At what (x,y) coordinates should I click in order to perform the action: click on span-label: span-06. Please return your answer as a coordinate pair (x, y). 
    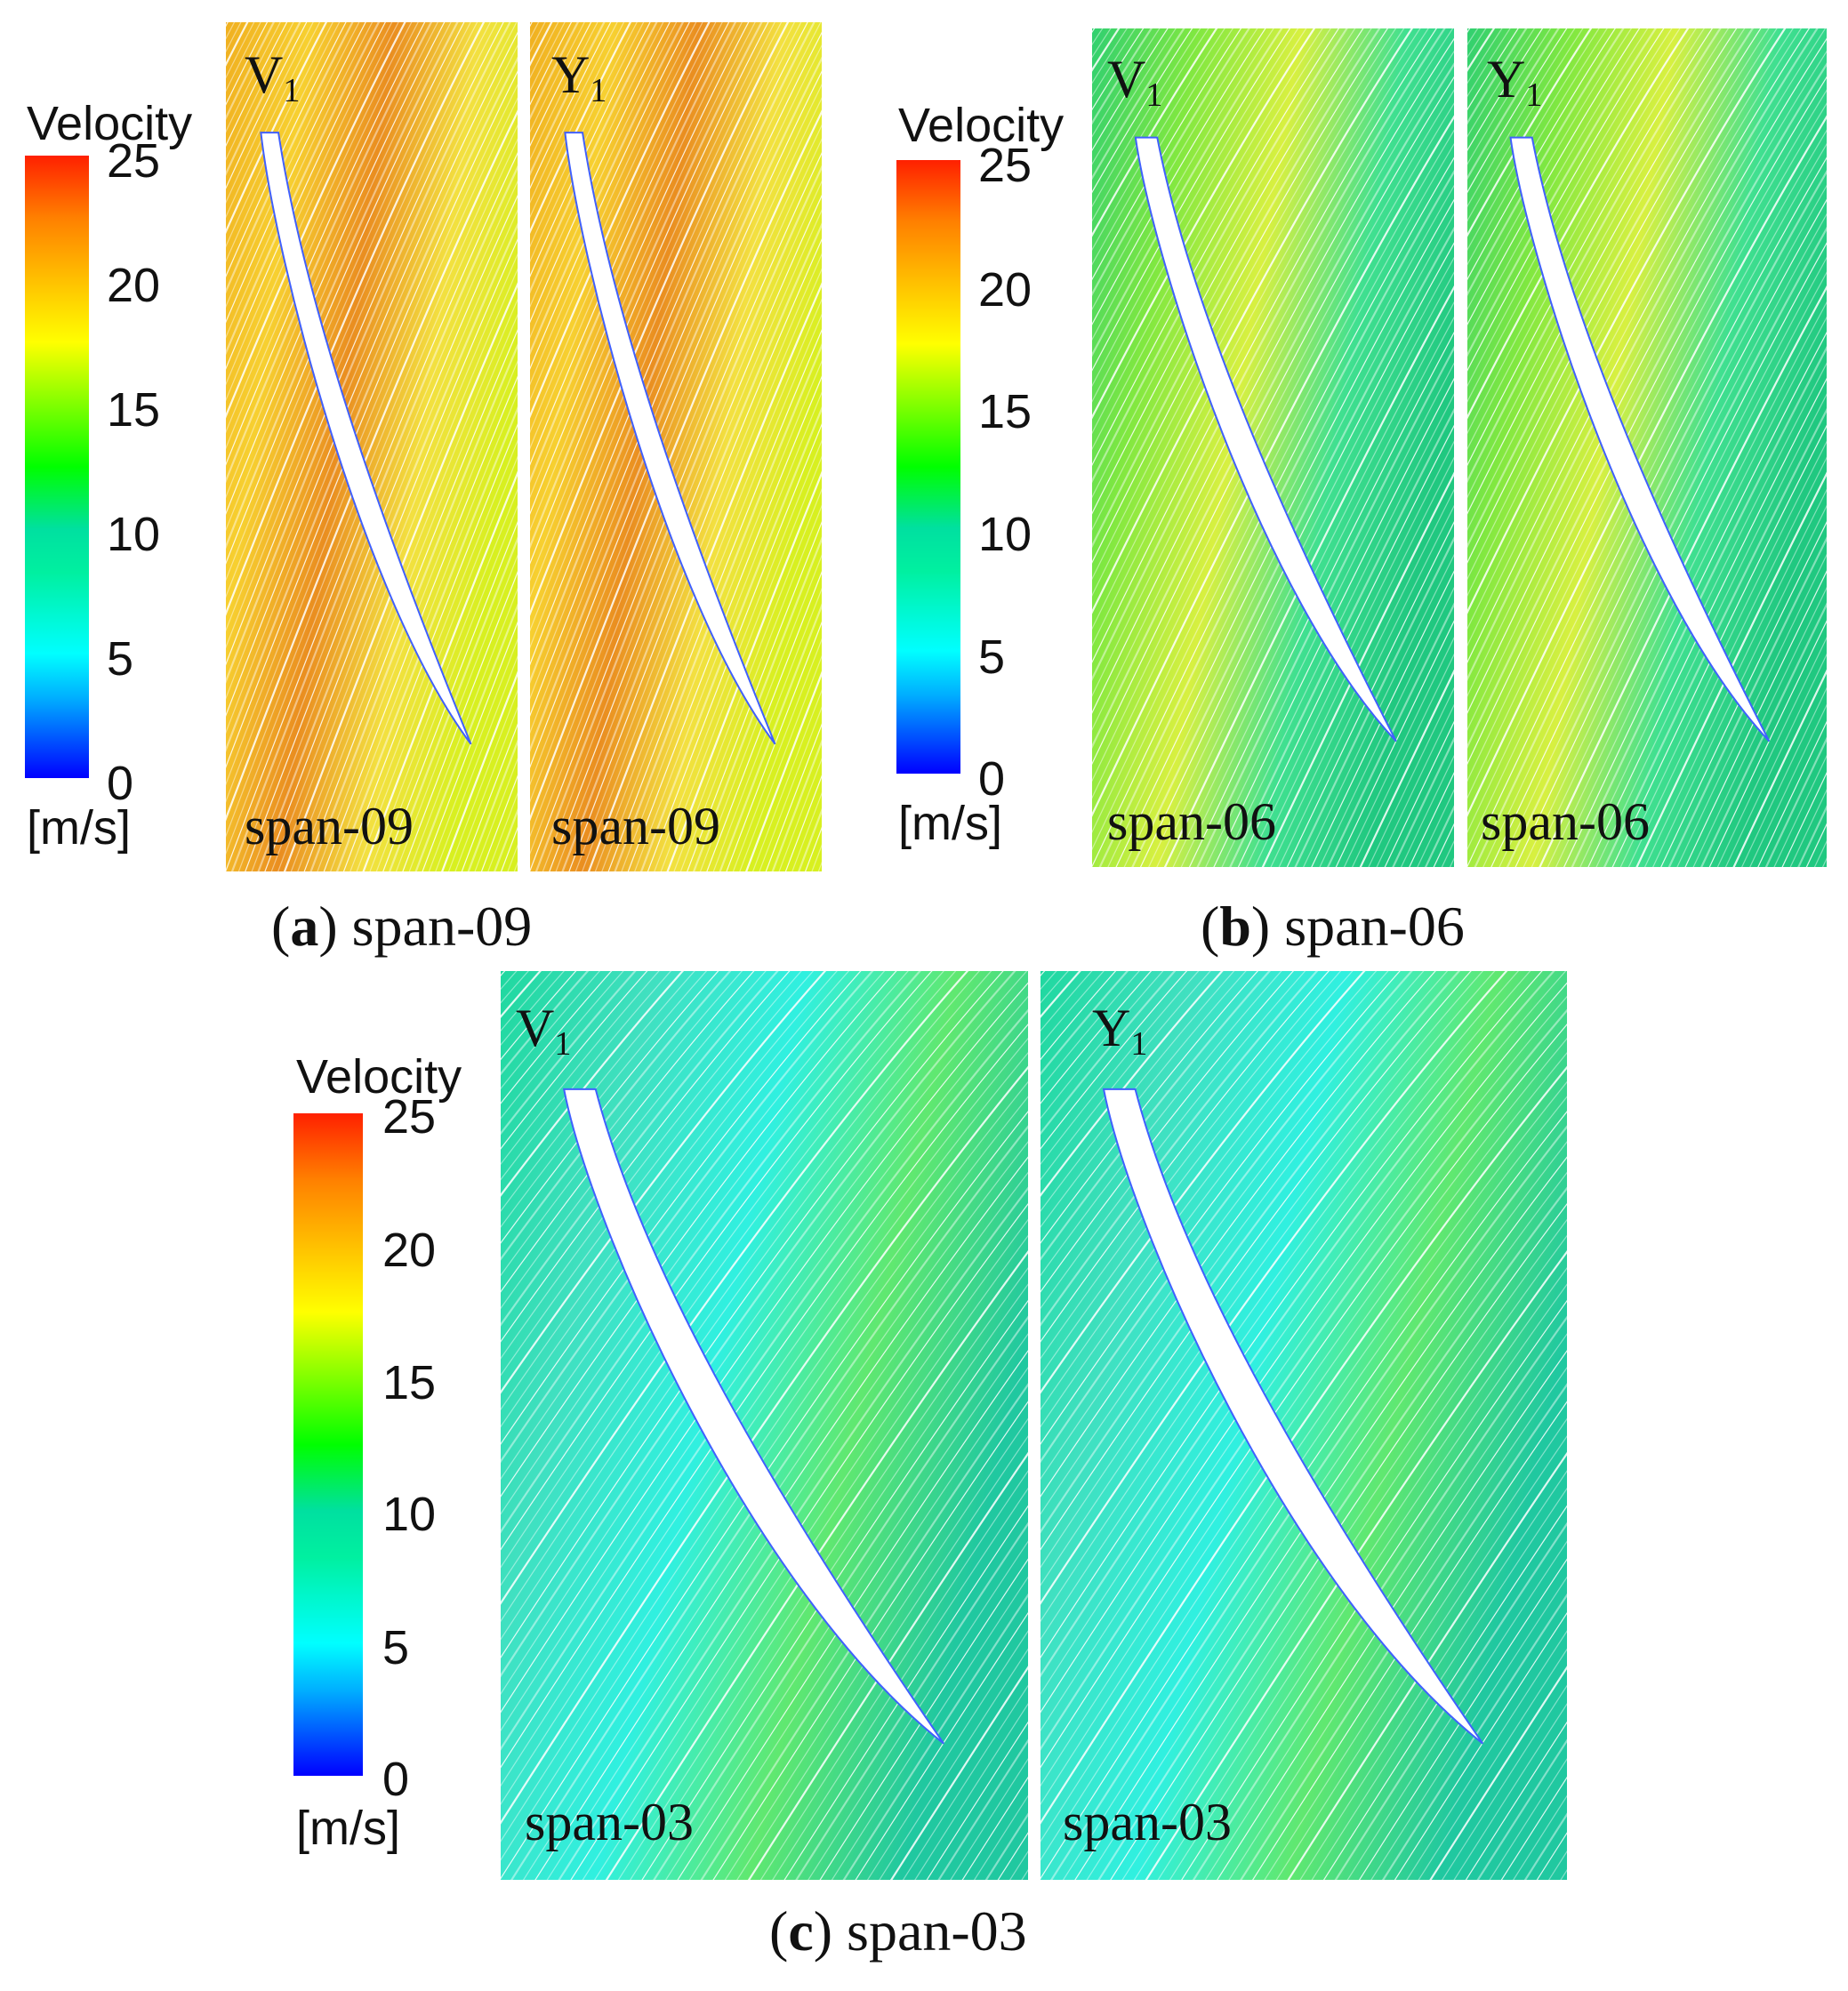
    Looking at the image, I should click on (1565, 822).